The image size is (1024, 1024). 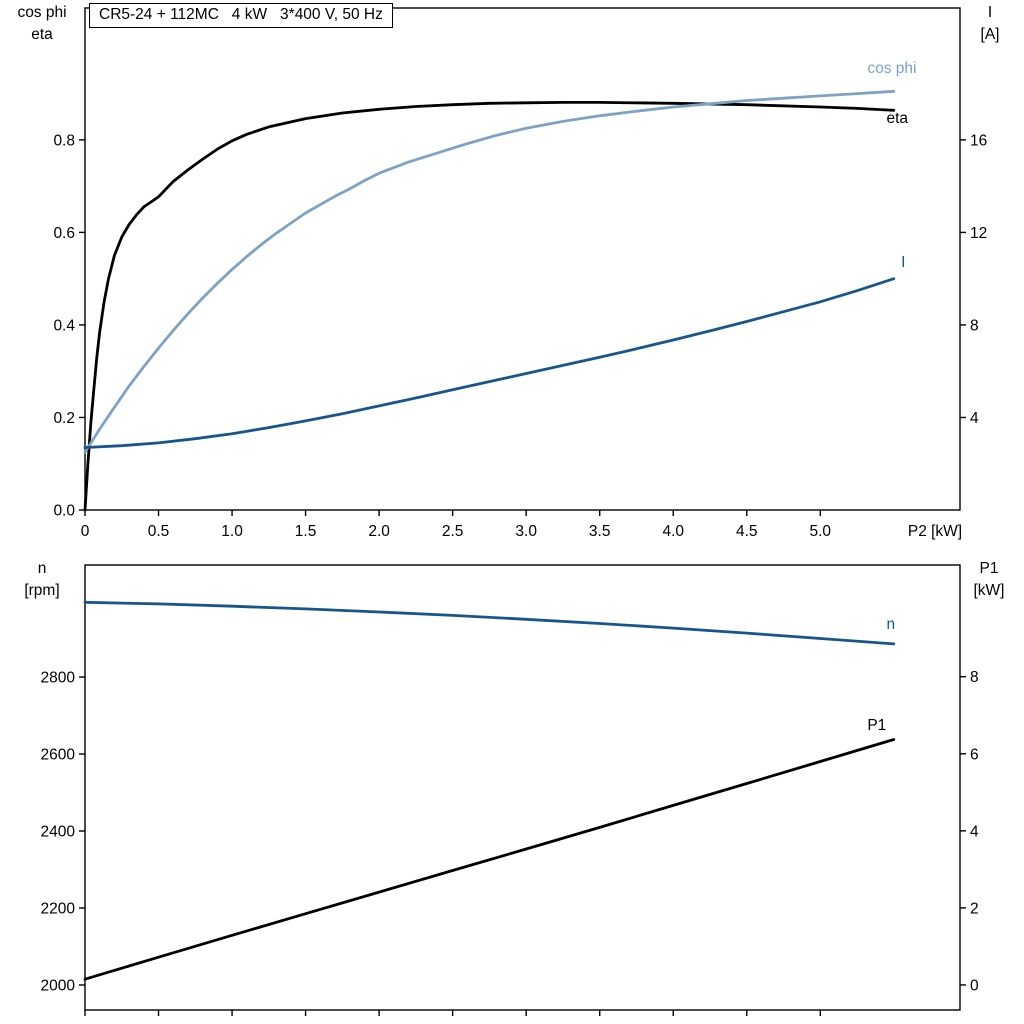 What do you see at coordinates (526, 531) in the screenshot?
I see `x-tick-label: 3.0` at bounding box center [526, 531].